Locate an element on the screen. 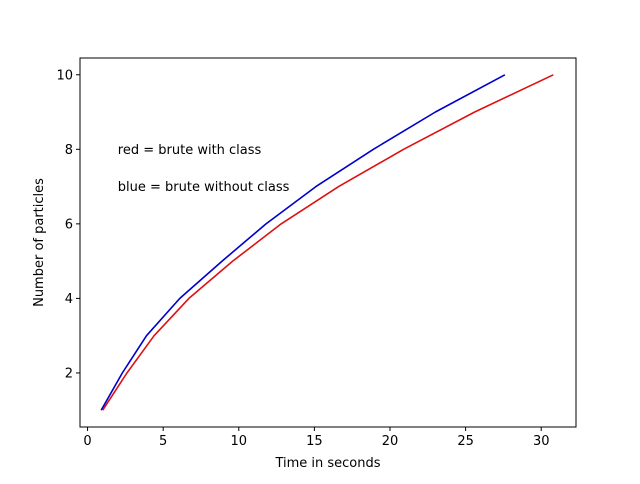 The height and width of the screenshot is (484, 640). x-tick-label: 10 is located at coordinates (239, 441).